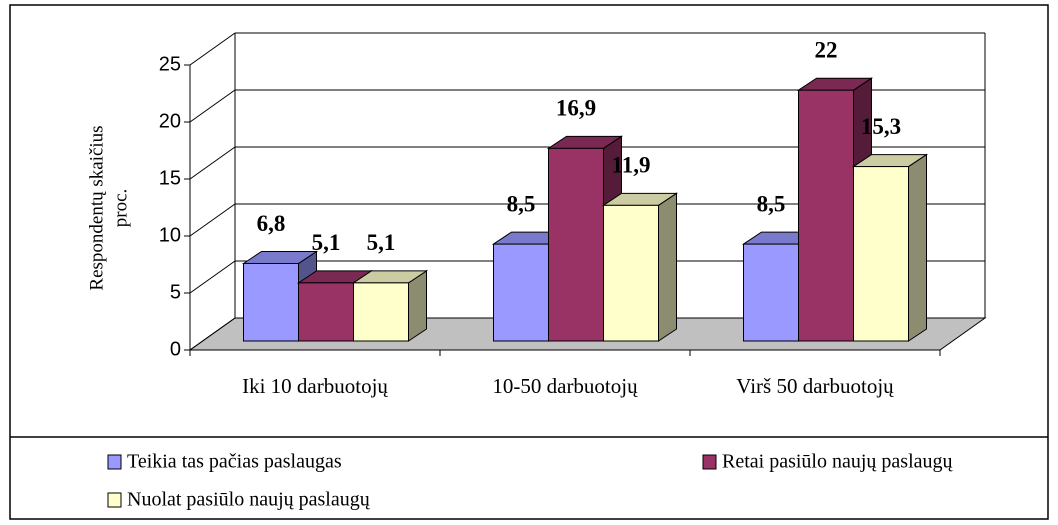  Describe the element at coordinates (631, 165) in the screenshot. I see `value-label: 11,9` at that location.